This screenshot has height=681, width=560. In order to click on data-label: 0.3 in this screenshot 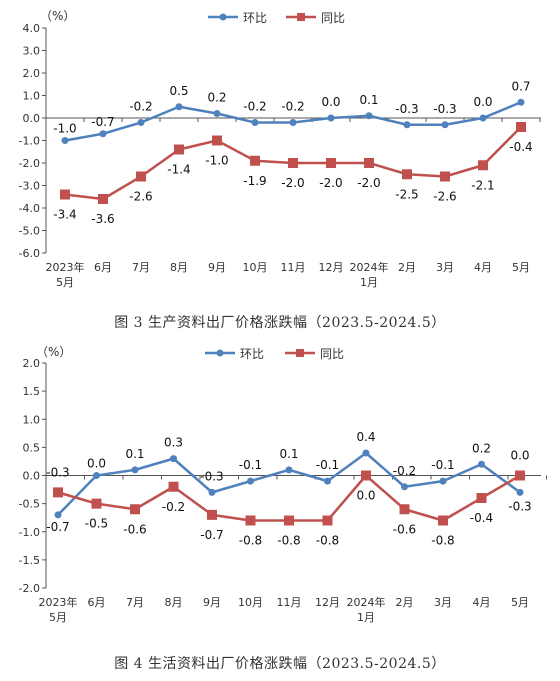, I will do `click(173, 443)`.